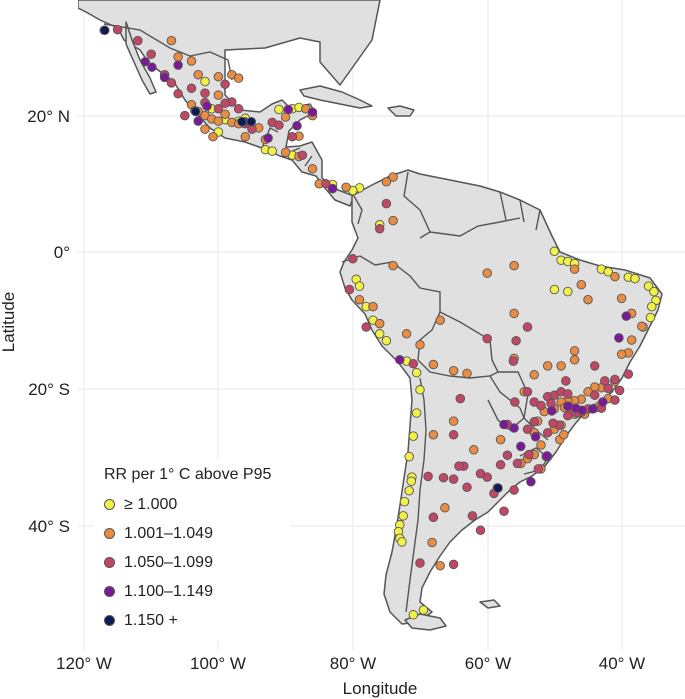 The image size is (685, 699). What do you see at coordinates (48, 321) in the screenshot?
I see `lat-tick-labels: 20° N 0° 20° S 40° S` at bounding box center [48, 321].